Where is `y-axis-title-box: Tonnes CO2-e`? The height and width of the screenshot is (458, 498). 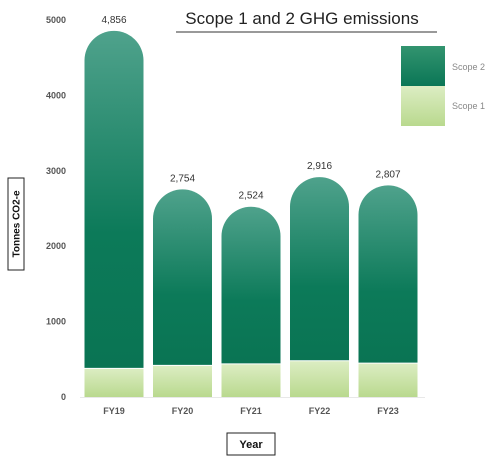 y-axis-title-box: Tonnes CO2-e is located at coordinates (16, 224).